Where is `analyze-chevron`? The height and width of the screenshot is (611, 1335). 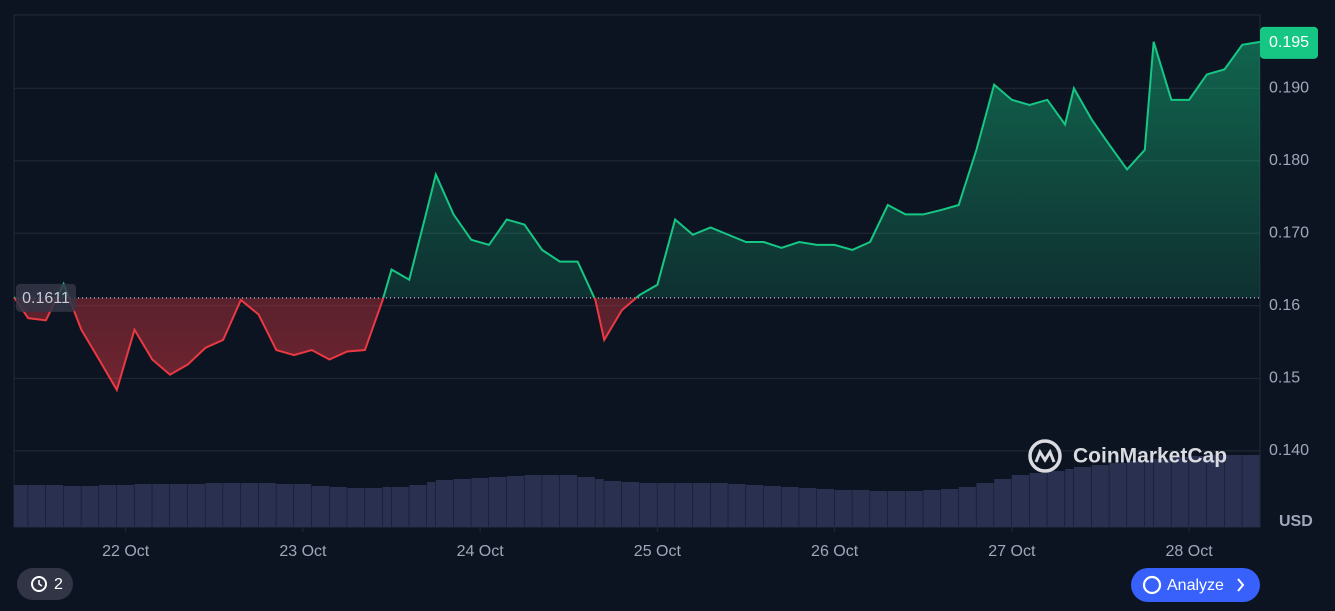
analyze-chevron is located at coordinates (1241, 585).